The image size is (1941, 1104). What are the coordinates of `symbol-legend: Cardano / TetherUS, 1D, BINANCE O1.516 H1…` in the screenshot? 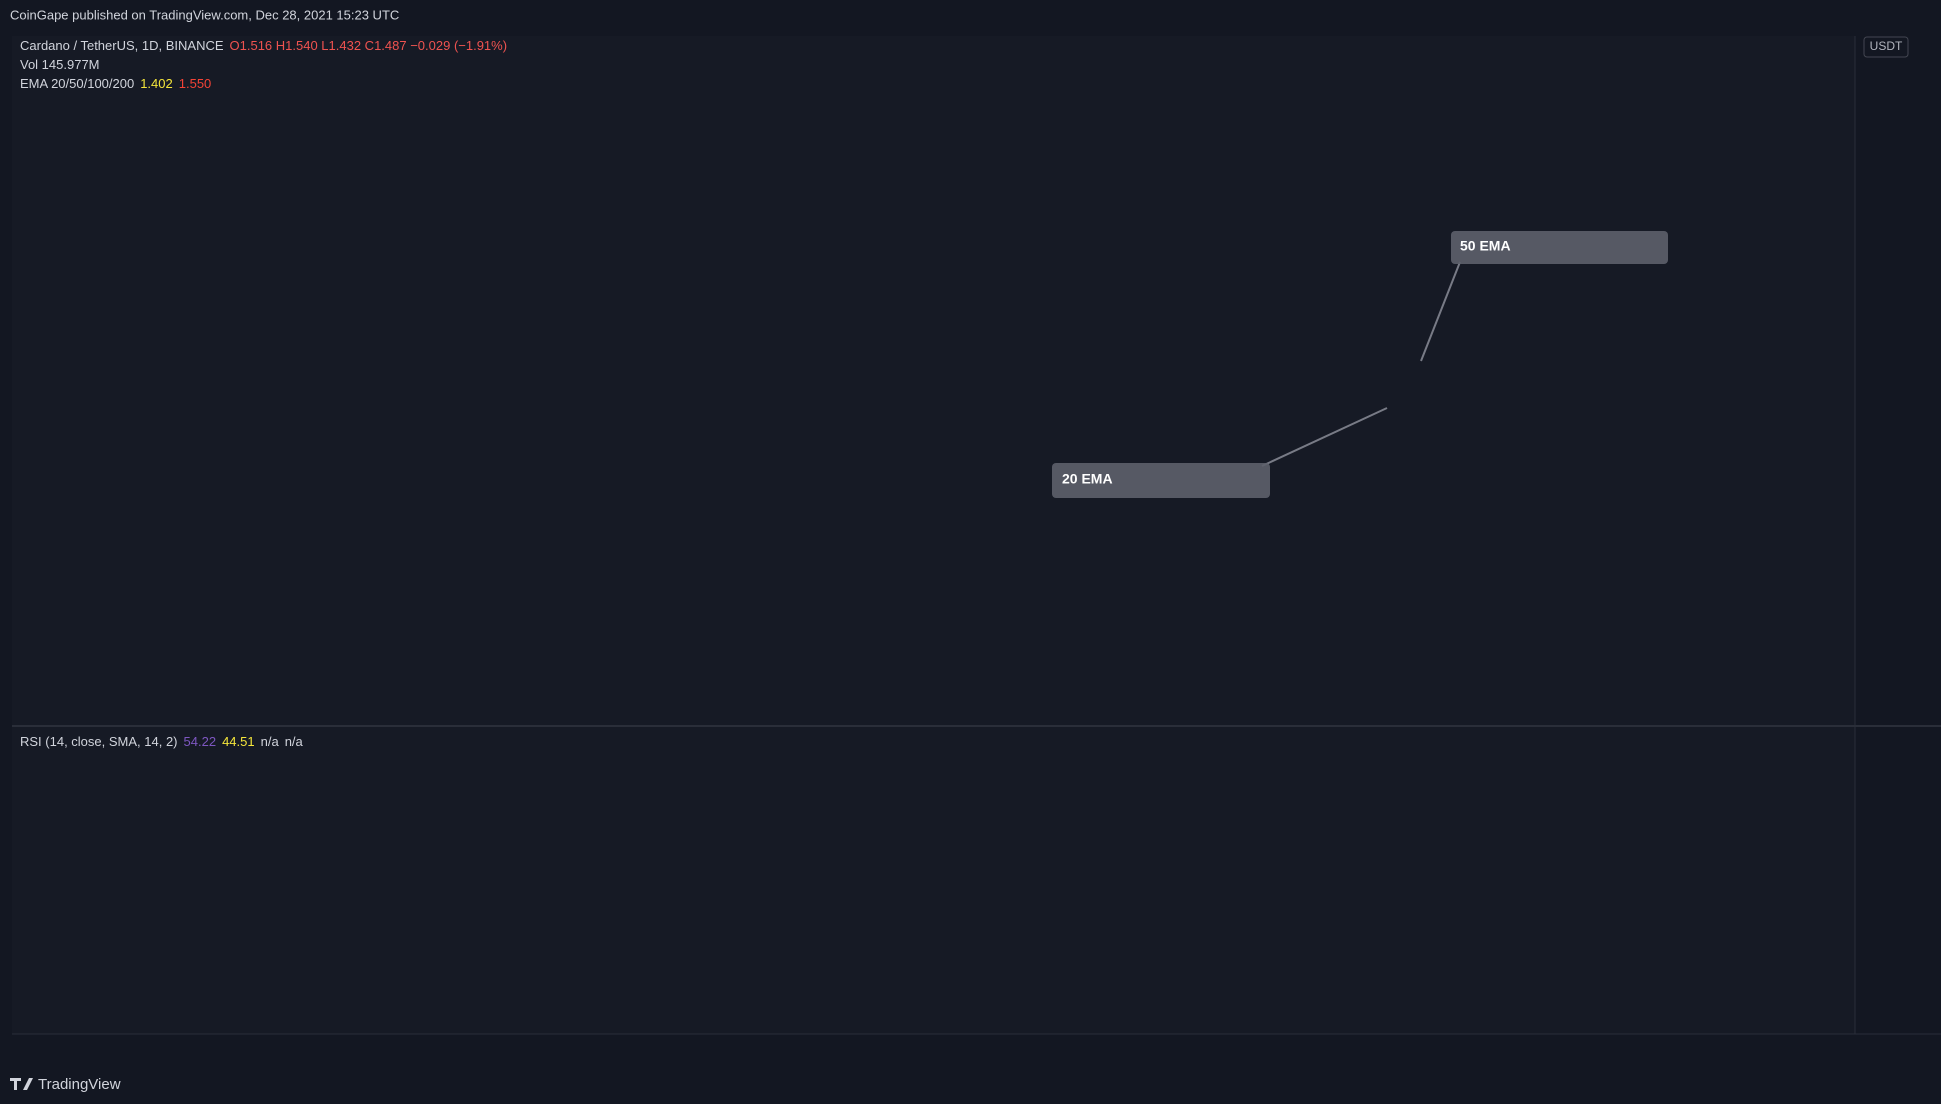 It's located at (263, 45).